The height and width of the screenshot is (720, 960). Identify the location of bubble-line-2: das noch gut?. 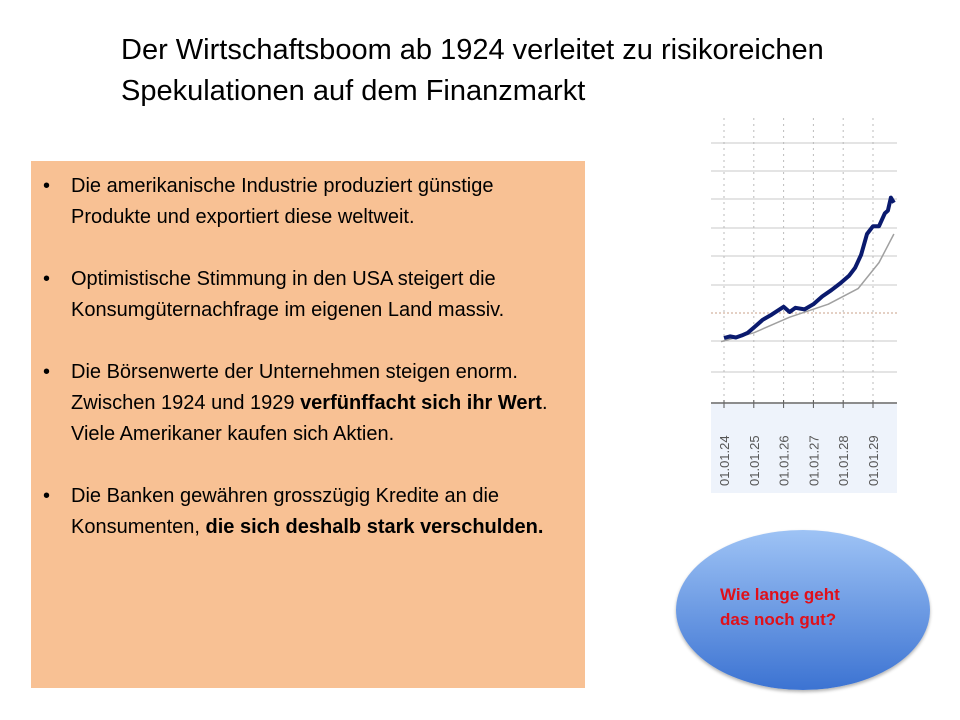
(778, 619).